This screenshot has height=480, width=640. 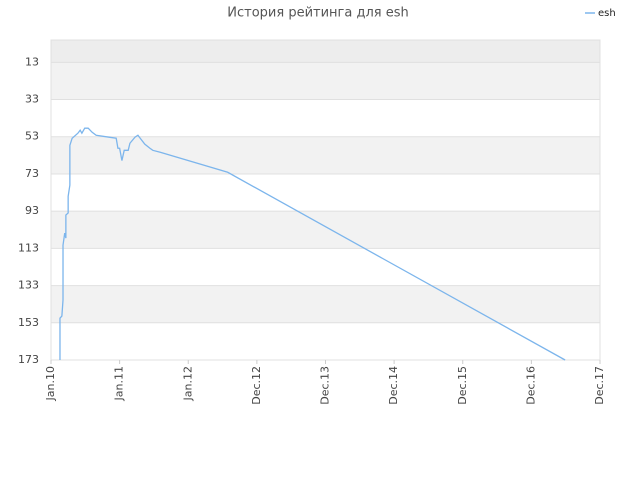 I want to click on x-tick-label: Jan.10, so click(x=50, y=383).